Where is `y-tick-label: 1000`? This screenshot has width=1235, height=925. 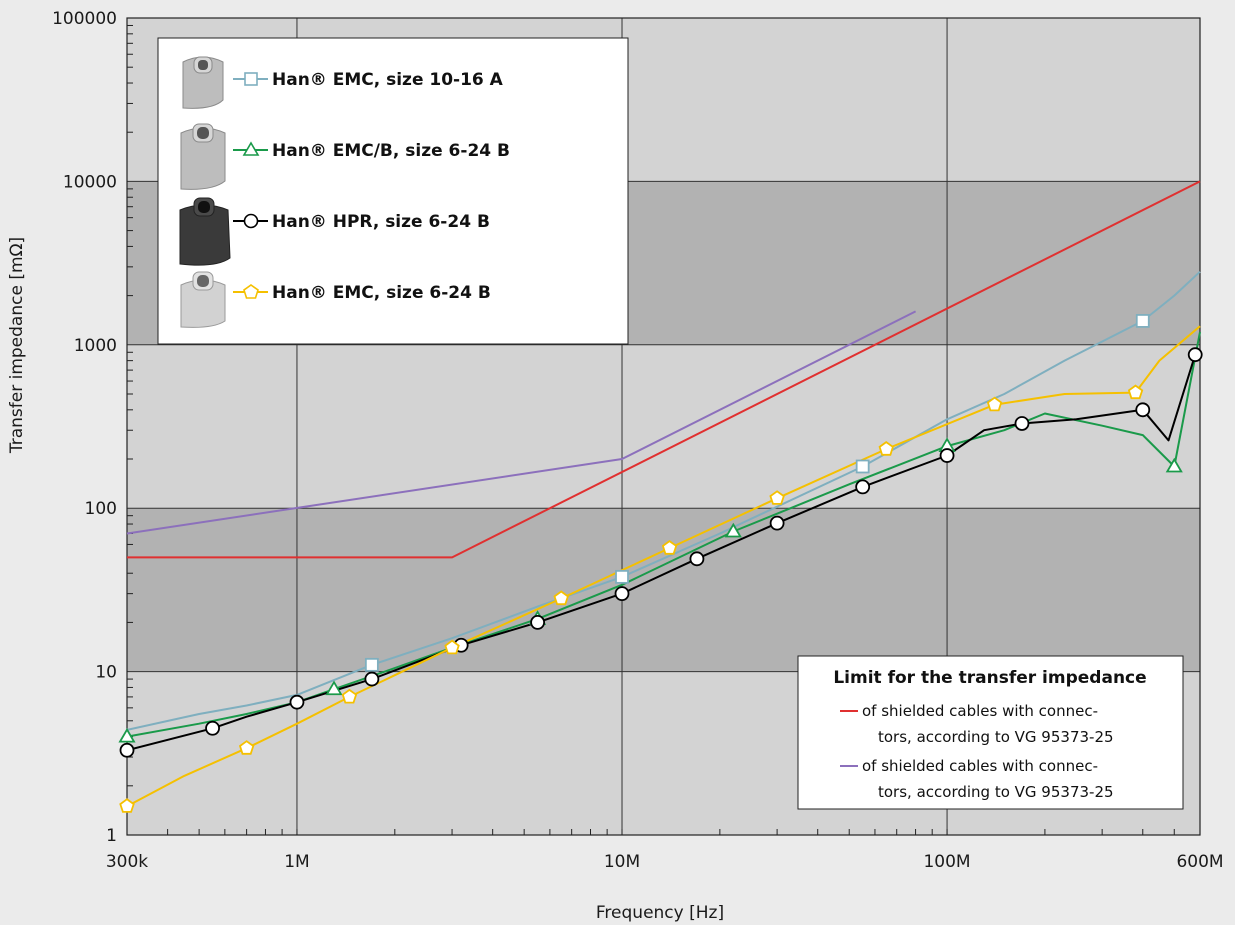 y-tick-label: 1000 is located at coordinates (95, 346).